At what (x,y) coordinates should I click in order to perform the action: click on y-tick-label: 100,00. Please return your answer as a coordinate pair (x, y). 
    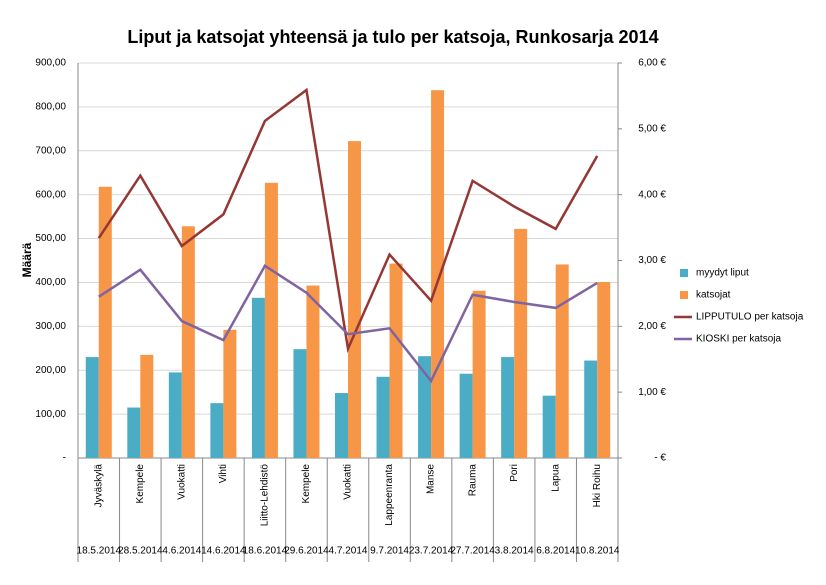
    Looking at the image, I should click on (50, 414).